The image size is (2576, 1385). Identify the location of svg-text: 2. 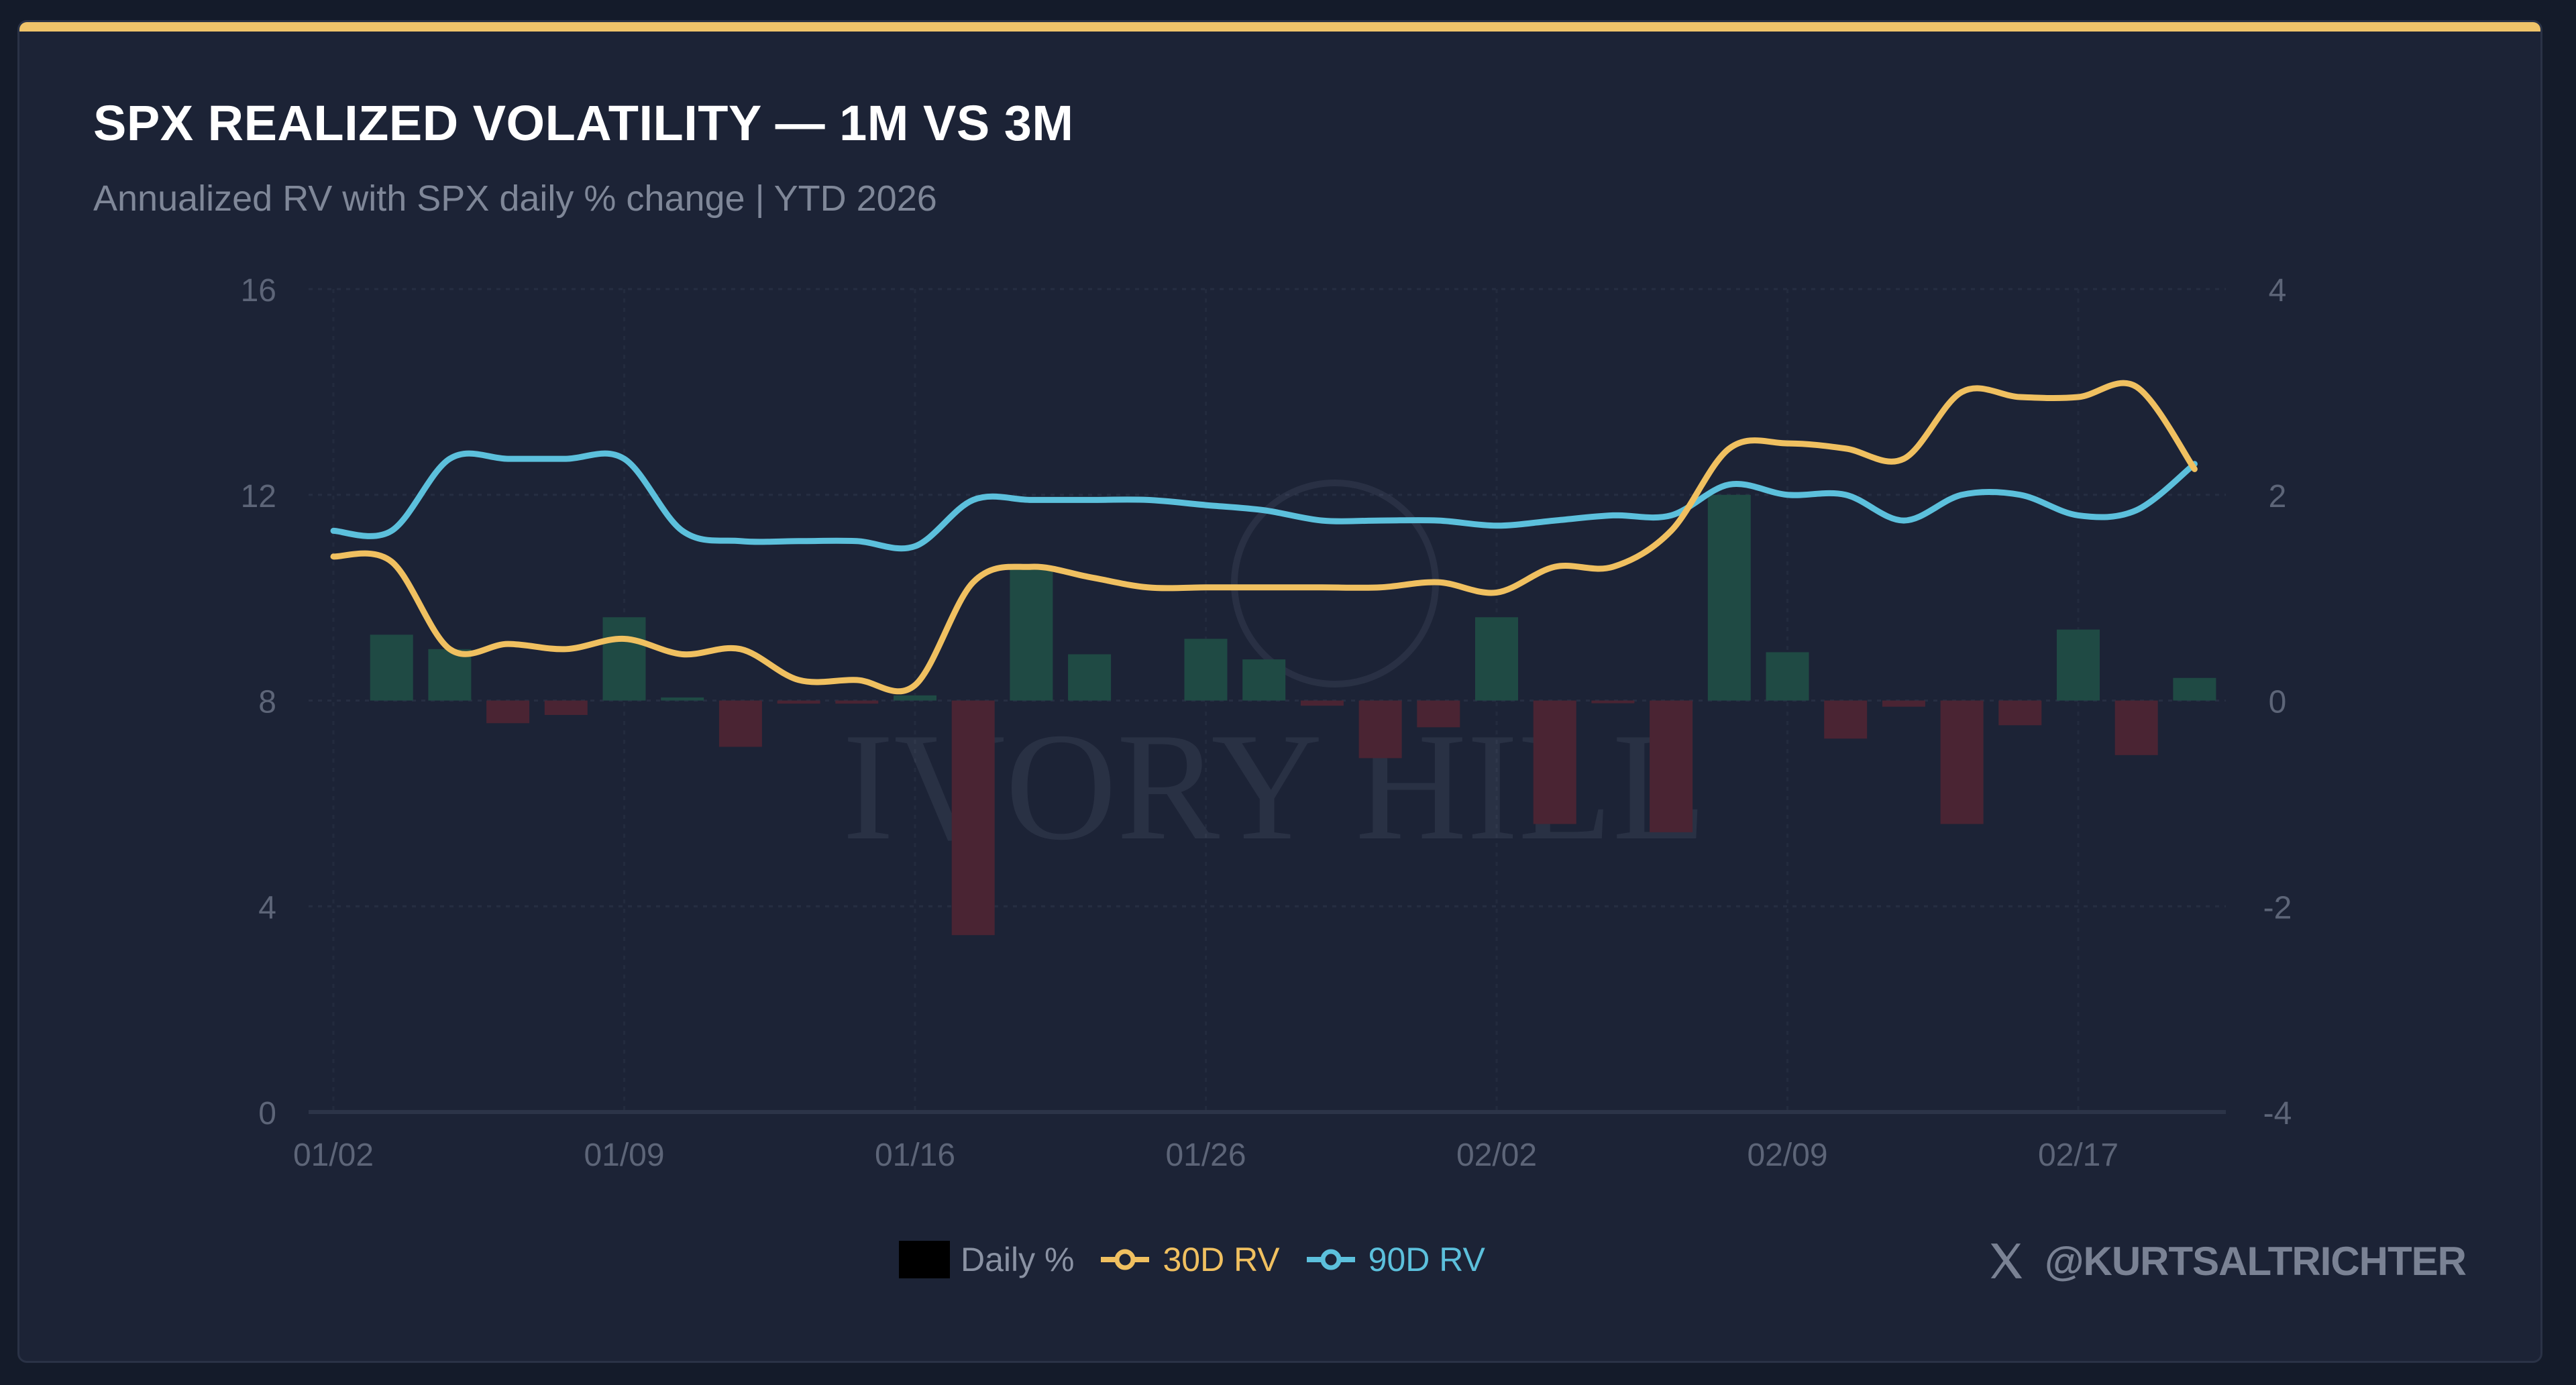
(2278, 496).